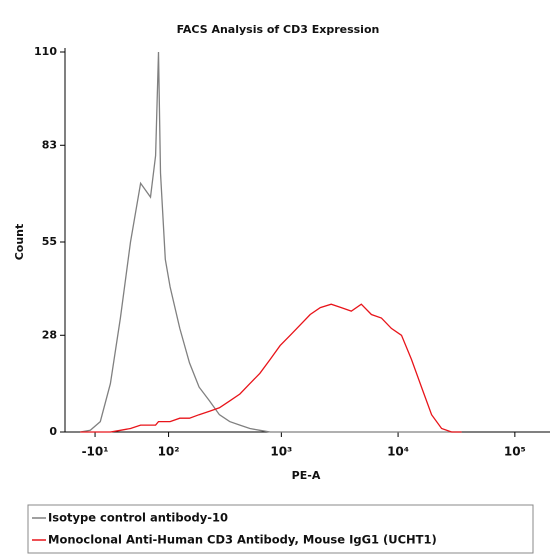 The width and height of the screenshot is (556, 555). Describe the element at coordinates (45, 51) in the screenshot. I see `y-tick-label: 110` at that location.